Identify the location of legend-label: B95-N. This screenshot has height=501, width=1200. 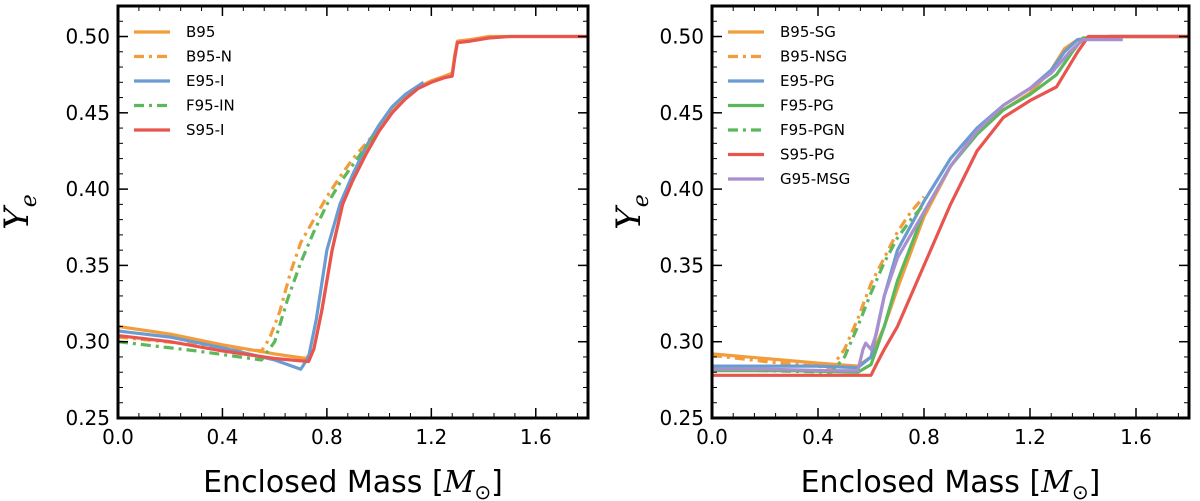
(209, 57).